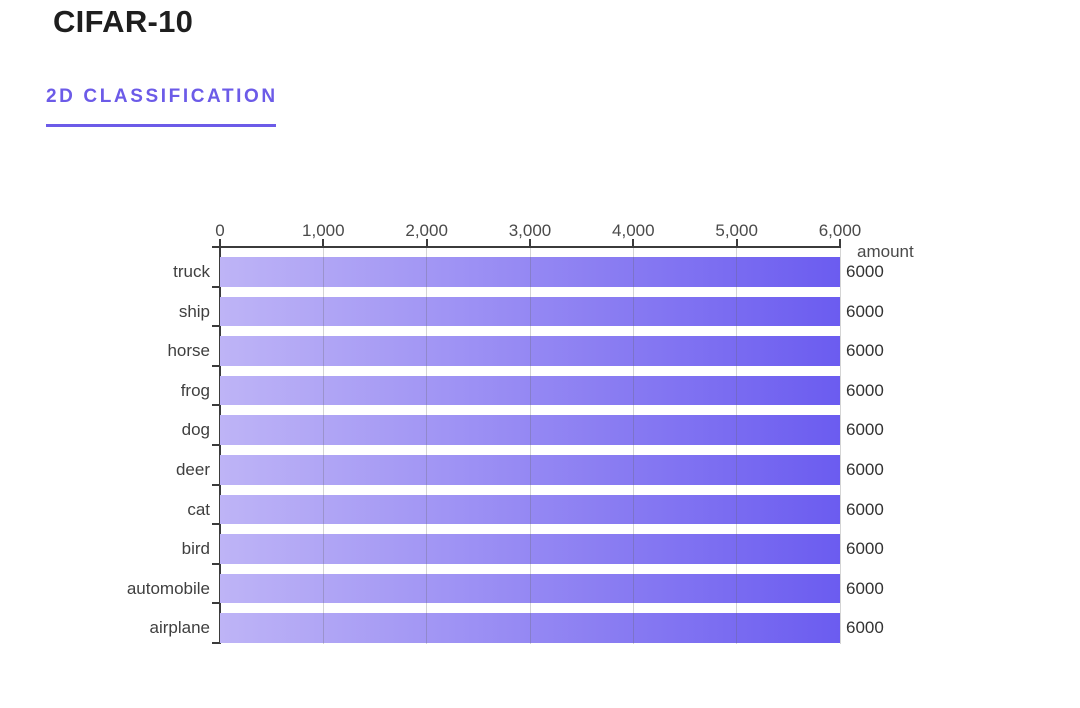  Describe the element at coordinates (195, 549) in the screenshot. I see `category-label-bird: bird` at that location.